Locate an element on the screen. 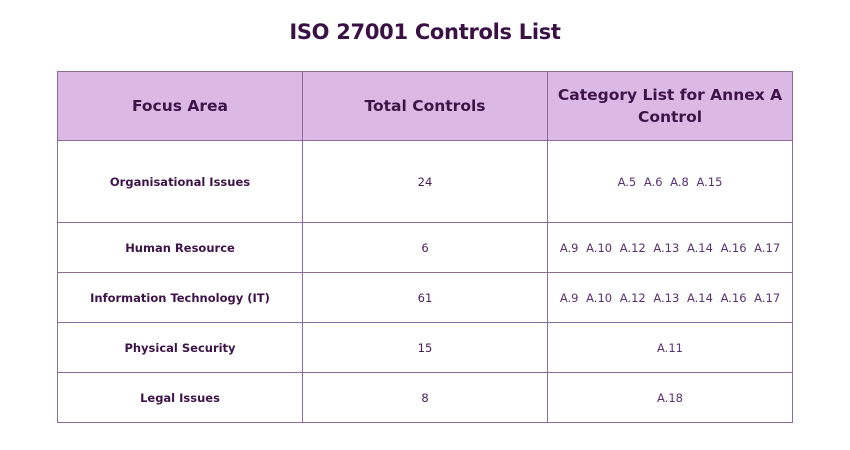 The height and width of the screenshot is (450, 850). focus-area-cell: Human Resource is located at coordinates (180, 247).